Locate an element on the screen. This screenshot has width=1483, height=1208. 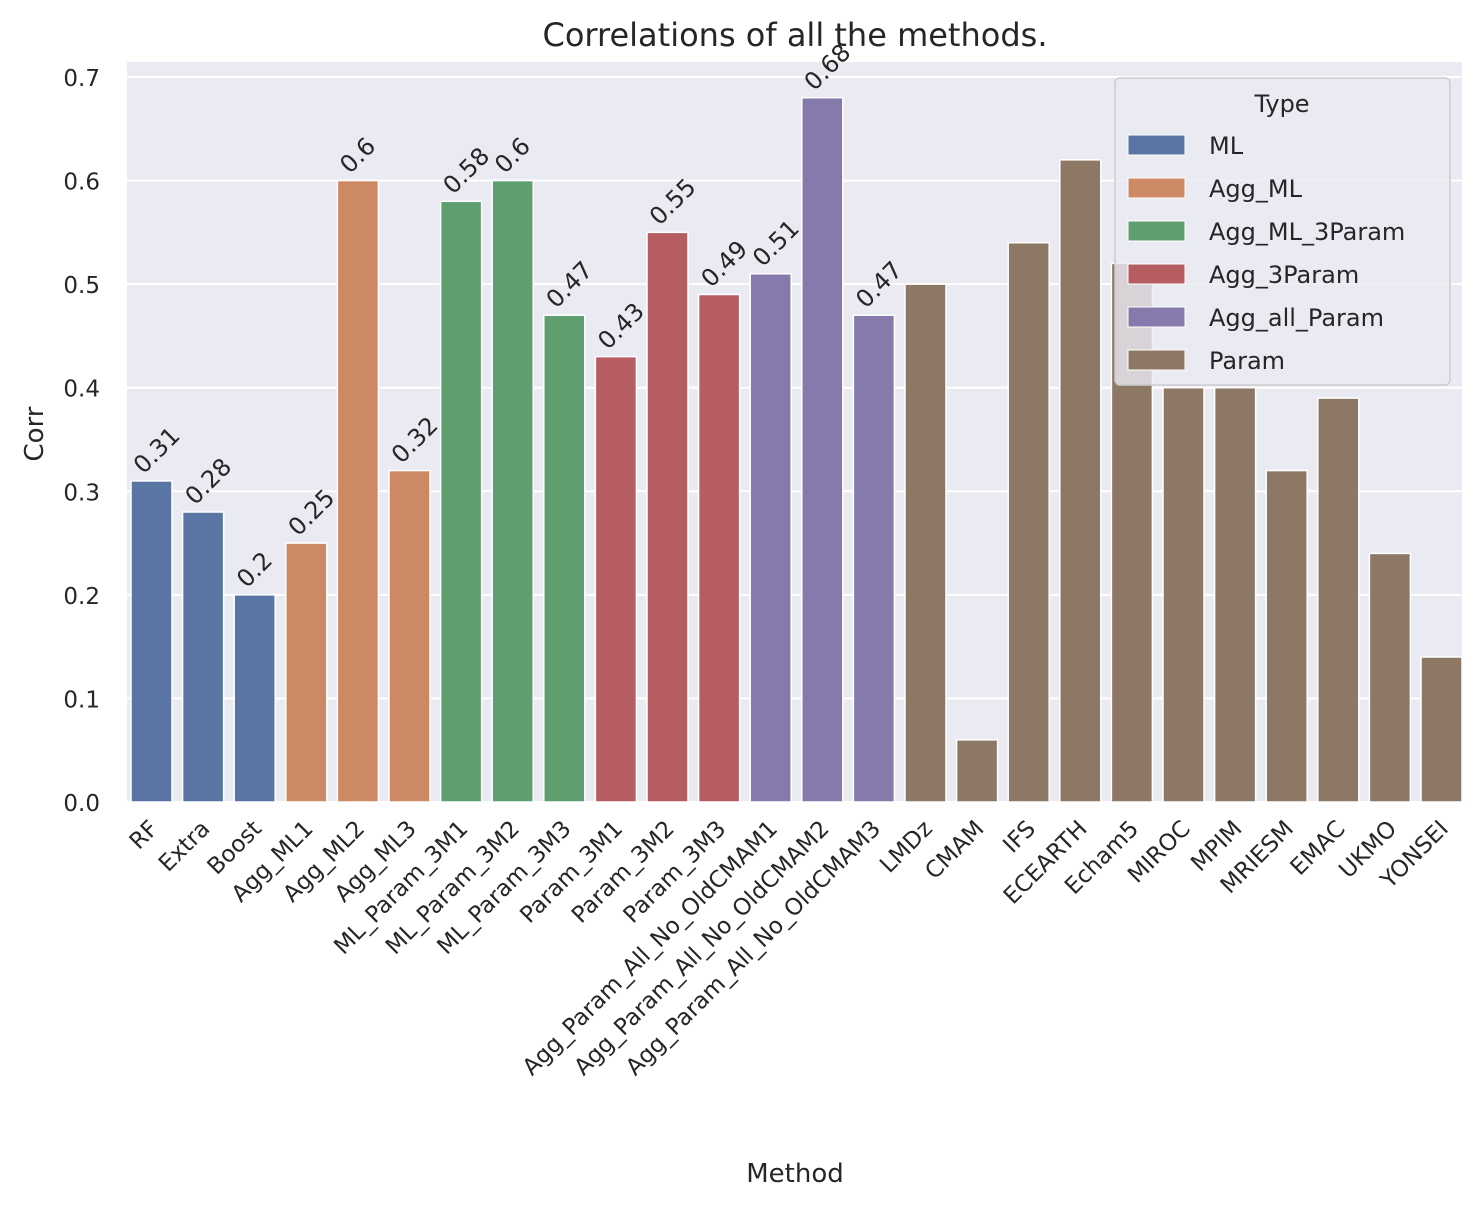
y-axis-label: Corr is located at coordinates (35, 433).